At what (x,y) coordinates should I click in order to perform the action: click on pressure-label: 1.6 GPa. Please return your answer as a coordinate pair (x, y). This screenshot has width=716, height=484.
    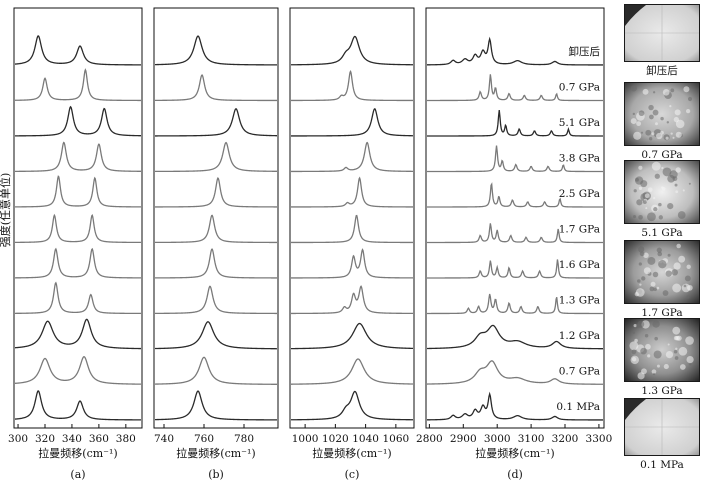
    Looking at the image, I should click on (579, 265).